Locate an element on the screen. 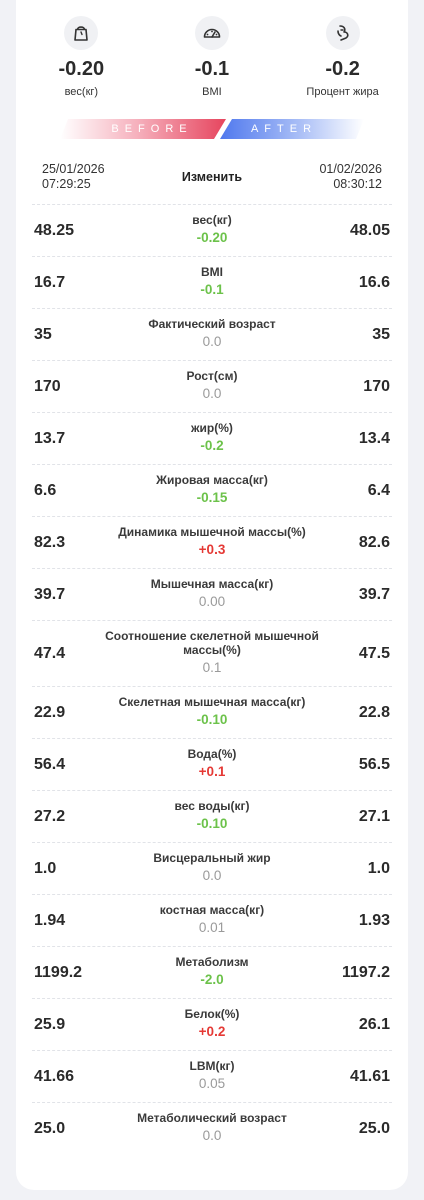  summary-weight-label: вес(кг) is located at coordinates (81, 92).